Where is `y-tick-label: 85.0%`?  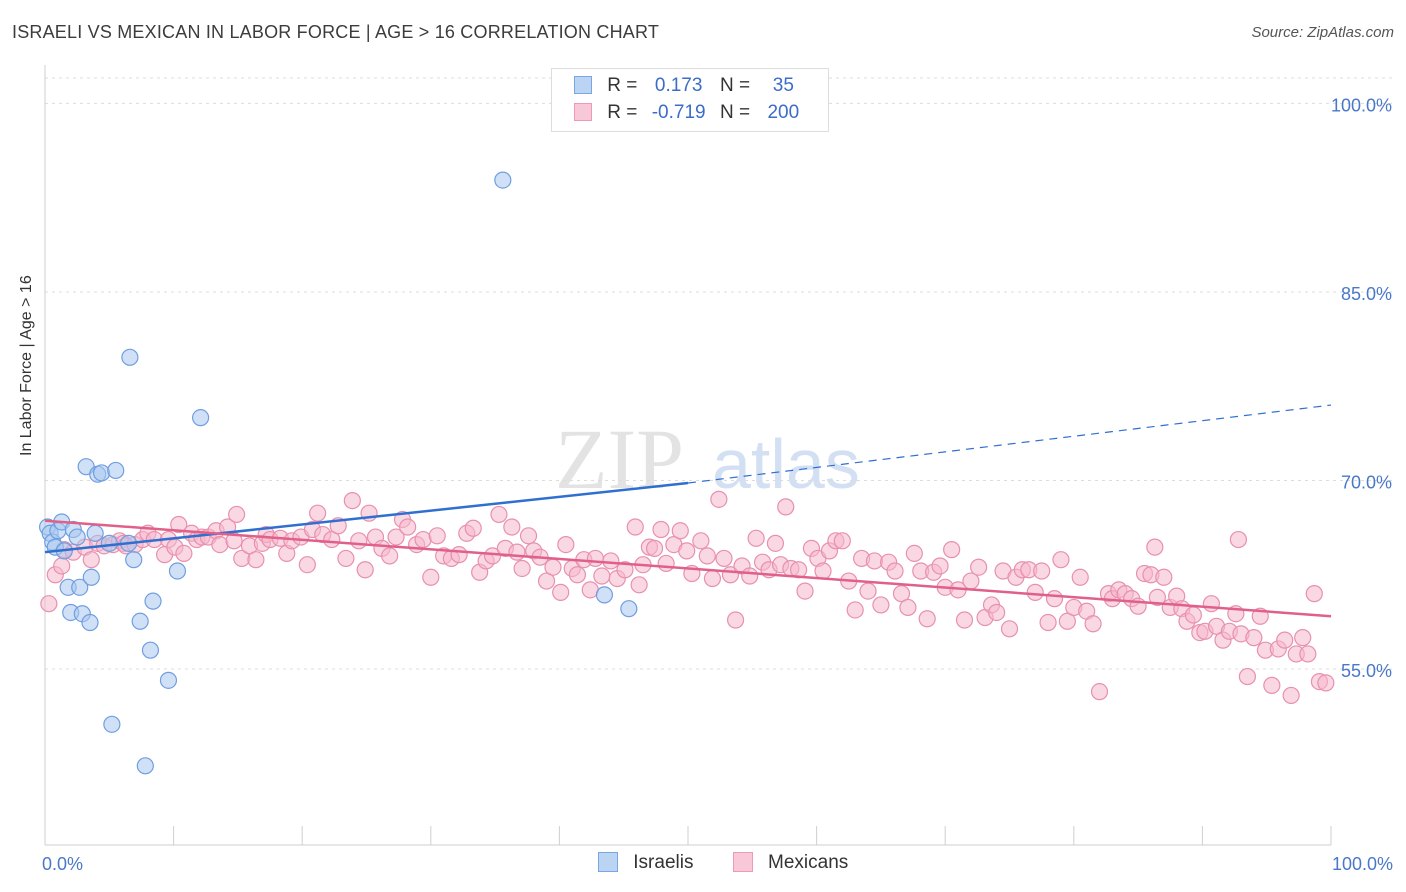
y-tick-label: 85.0% is located at coordinates (1366, 294).